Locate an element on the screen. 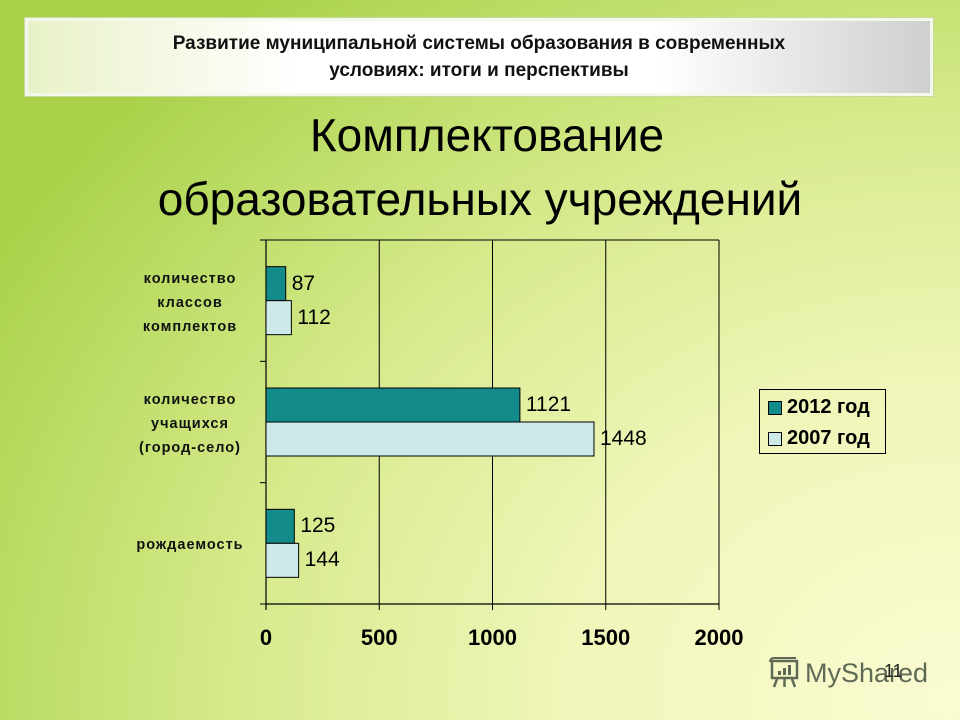 The width and height of the screenshot is (960, 720). slide-title-line-2: образовательных учреждений is located at coordinates (480, 199).